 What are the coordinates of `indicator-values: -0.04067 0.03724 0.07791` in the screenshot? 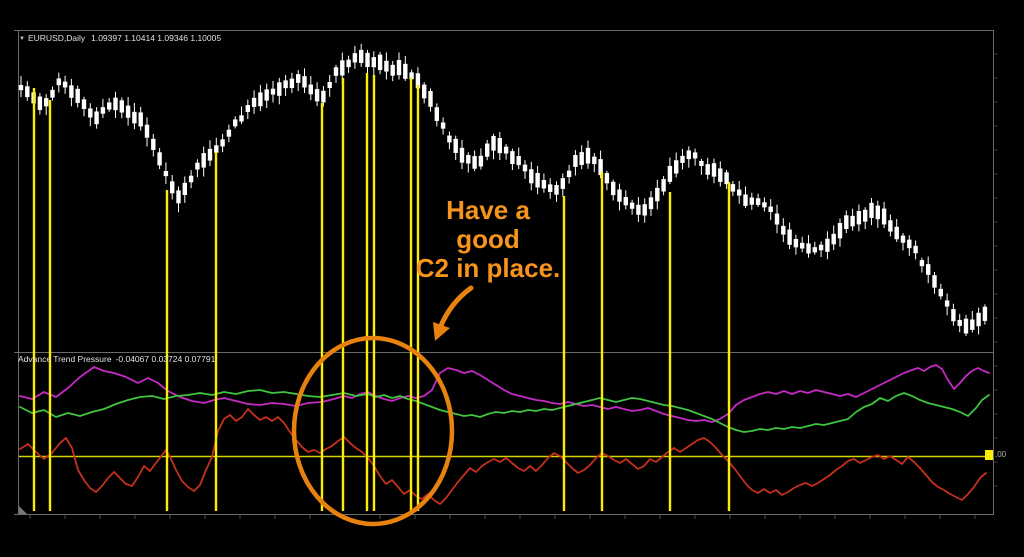 It's located at (165, 359).